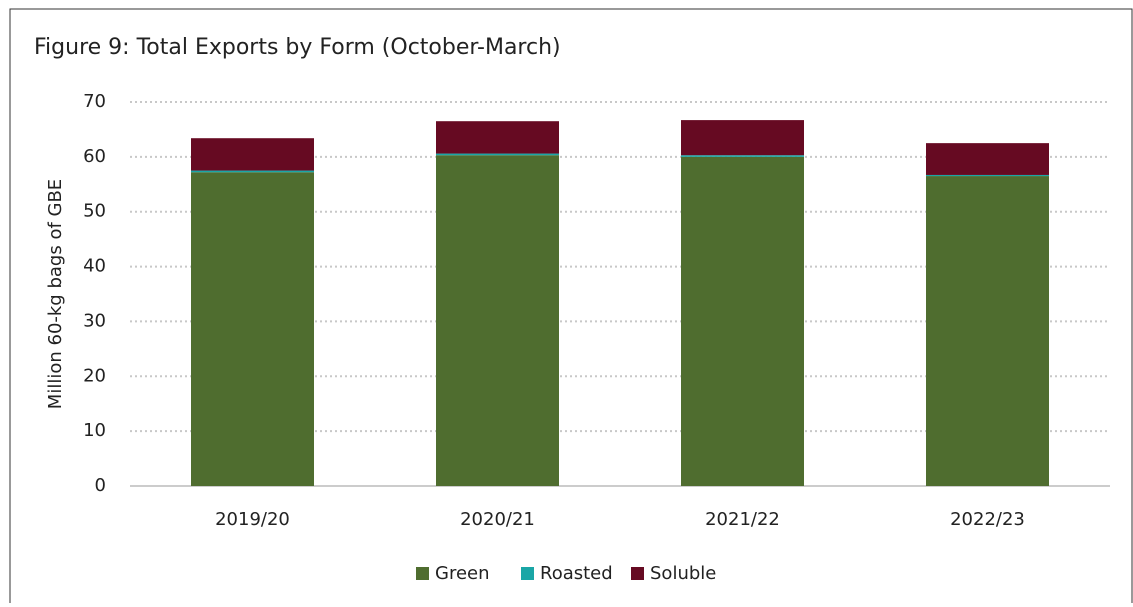 This screenshot has width=1133, height=607. What do you see at coordinates (742, 519) in the screenshot?
I see `x-tick-label: 2021/22` at bounding box center [742, 519].